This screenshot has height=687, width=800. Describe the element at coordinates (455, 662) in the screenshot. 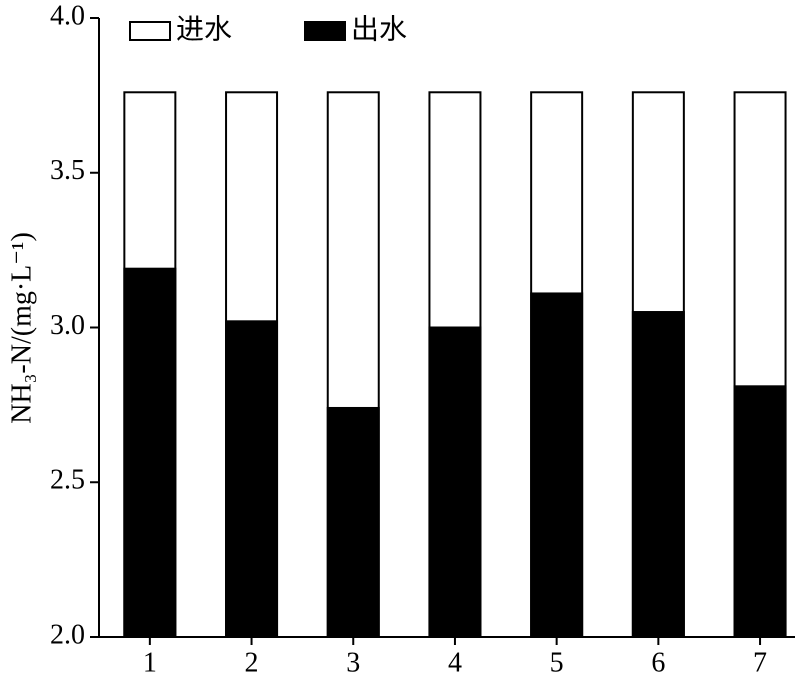

I see `x-tick-label: 4` at that location.